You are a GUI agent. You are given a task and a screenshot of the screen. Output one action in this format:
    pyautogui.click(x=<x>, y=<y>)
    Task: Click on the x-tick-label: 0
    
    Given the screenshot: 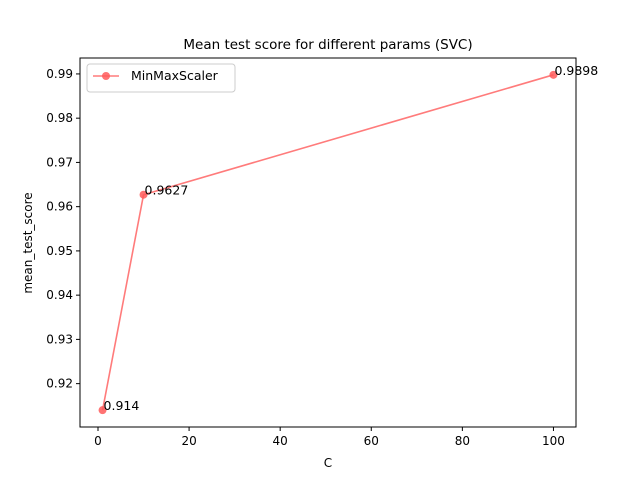 What is the action you would take?
    pyautogui.click(x=98, y=441)
    